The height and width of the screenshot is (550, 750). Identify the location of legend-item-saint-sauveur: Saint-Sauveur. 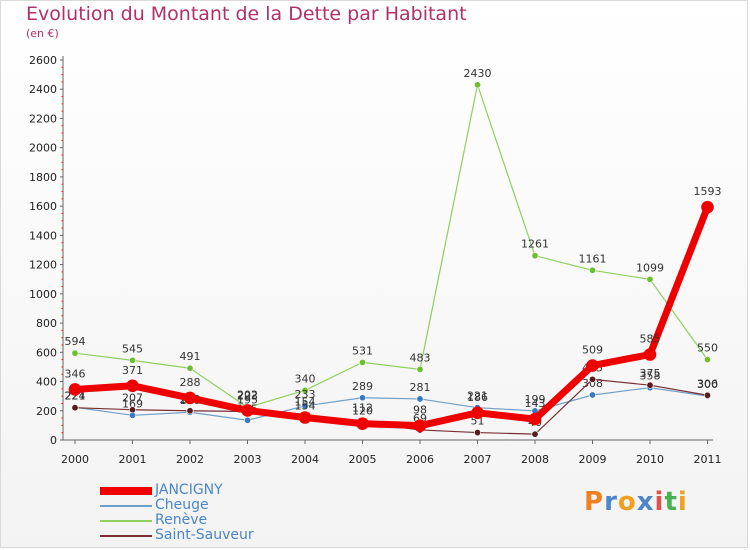
(230, 535).